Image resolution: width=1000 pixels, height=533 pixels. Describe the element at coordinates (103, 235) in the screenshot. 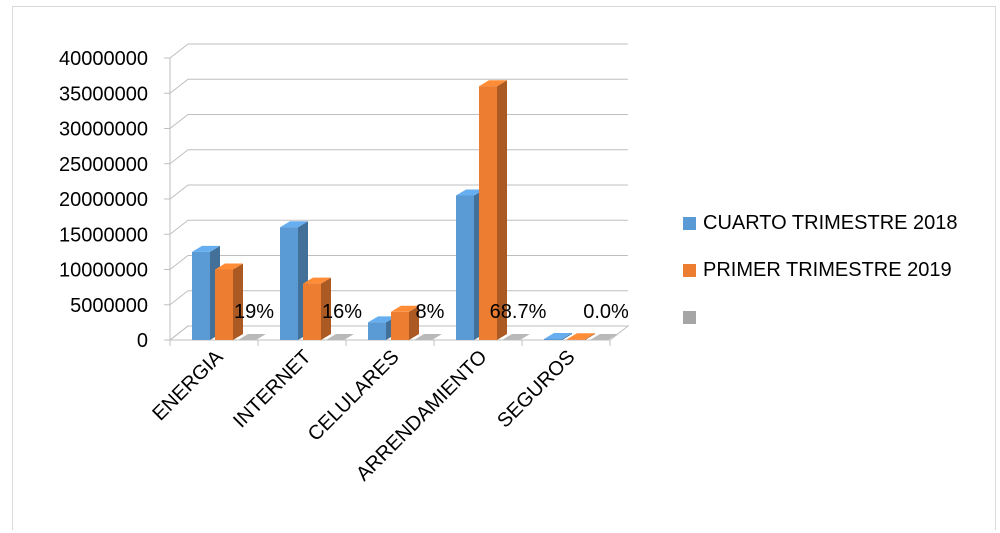

I see `y-tick-label: 15000000` at that location.